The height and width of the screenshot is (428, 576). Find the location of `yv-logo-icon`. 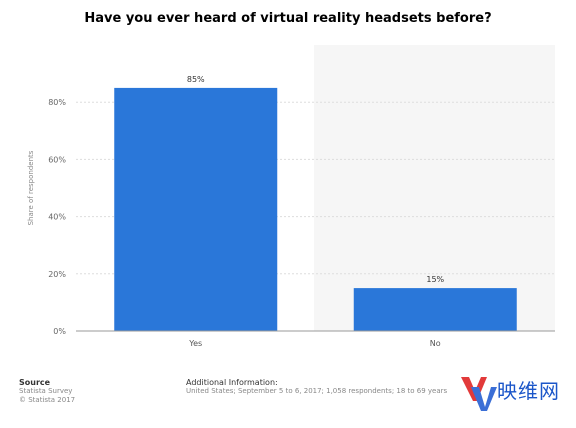

yv-logo-icon is located at coordinates (479, 394).